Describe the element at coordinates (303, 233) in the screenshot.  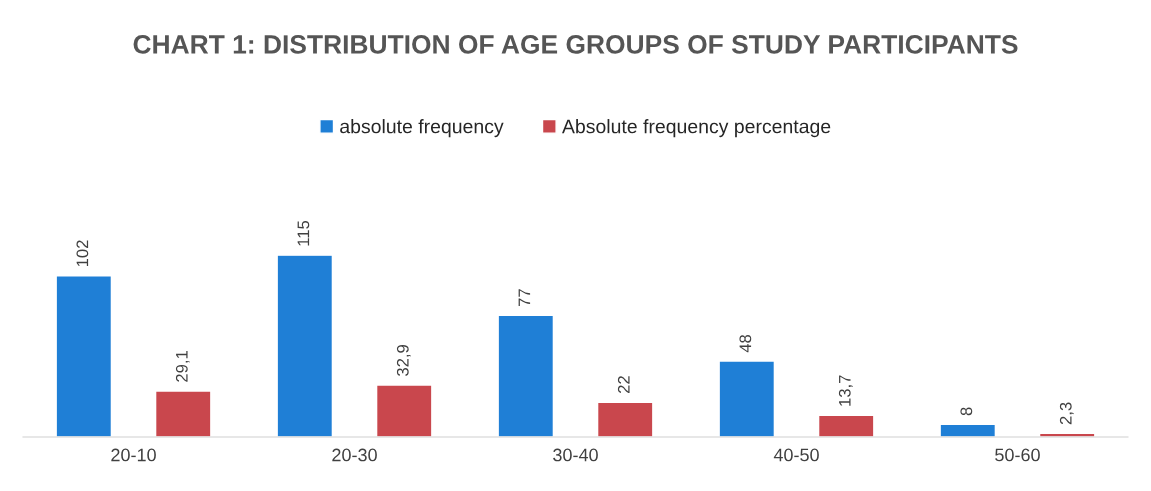
I see `data-label: 115` at that location.